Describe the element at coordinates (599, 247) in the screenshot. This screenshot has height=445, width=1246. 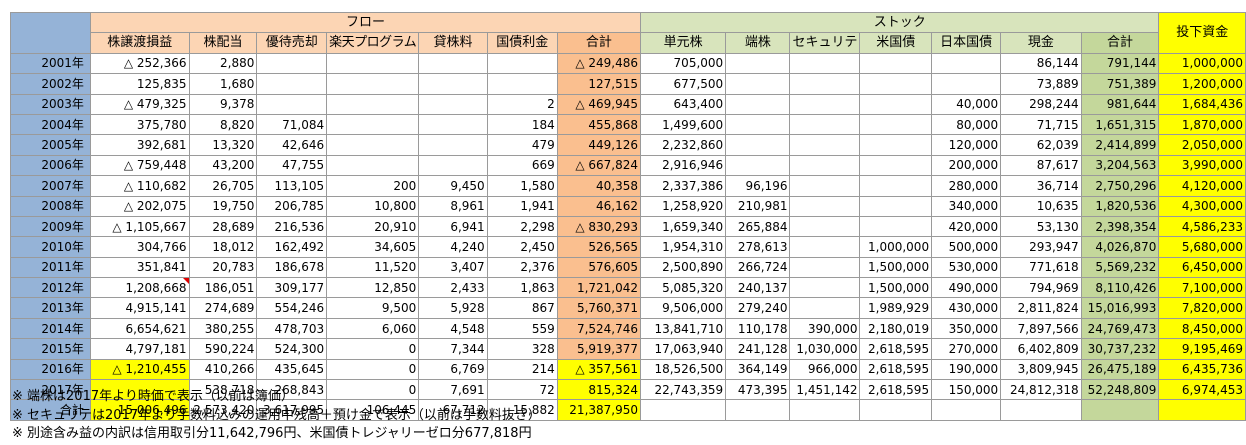
I see `data-cell: 526,565` at that location.